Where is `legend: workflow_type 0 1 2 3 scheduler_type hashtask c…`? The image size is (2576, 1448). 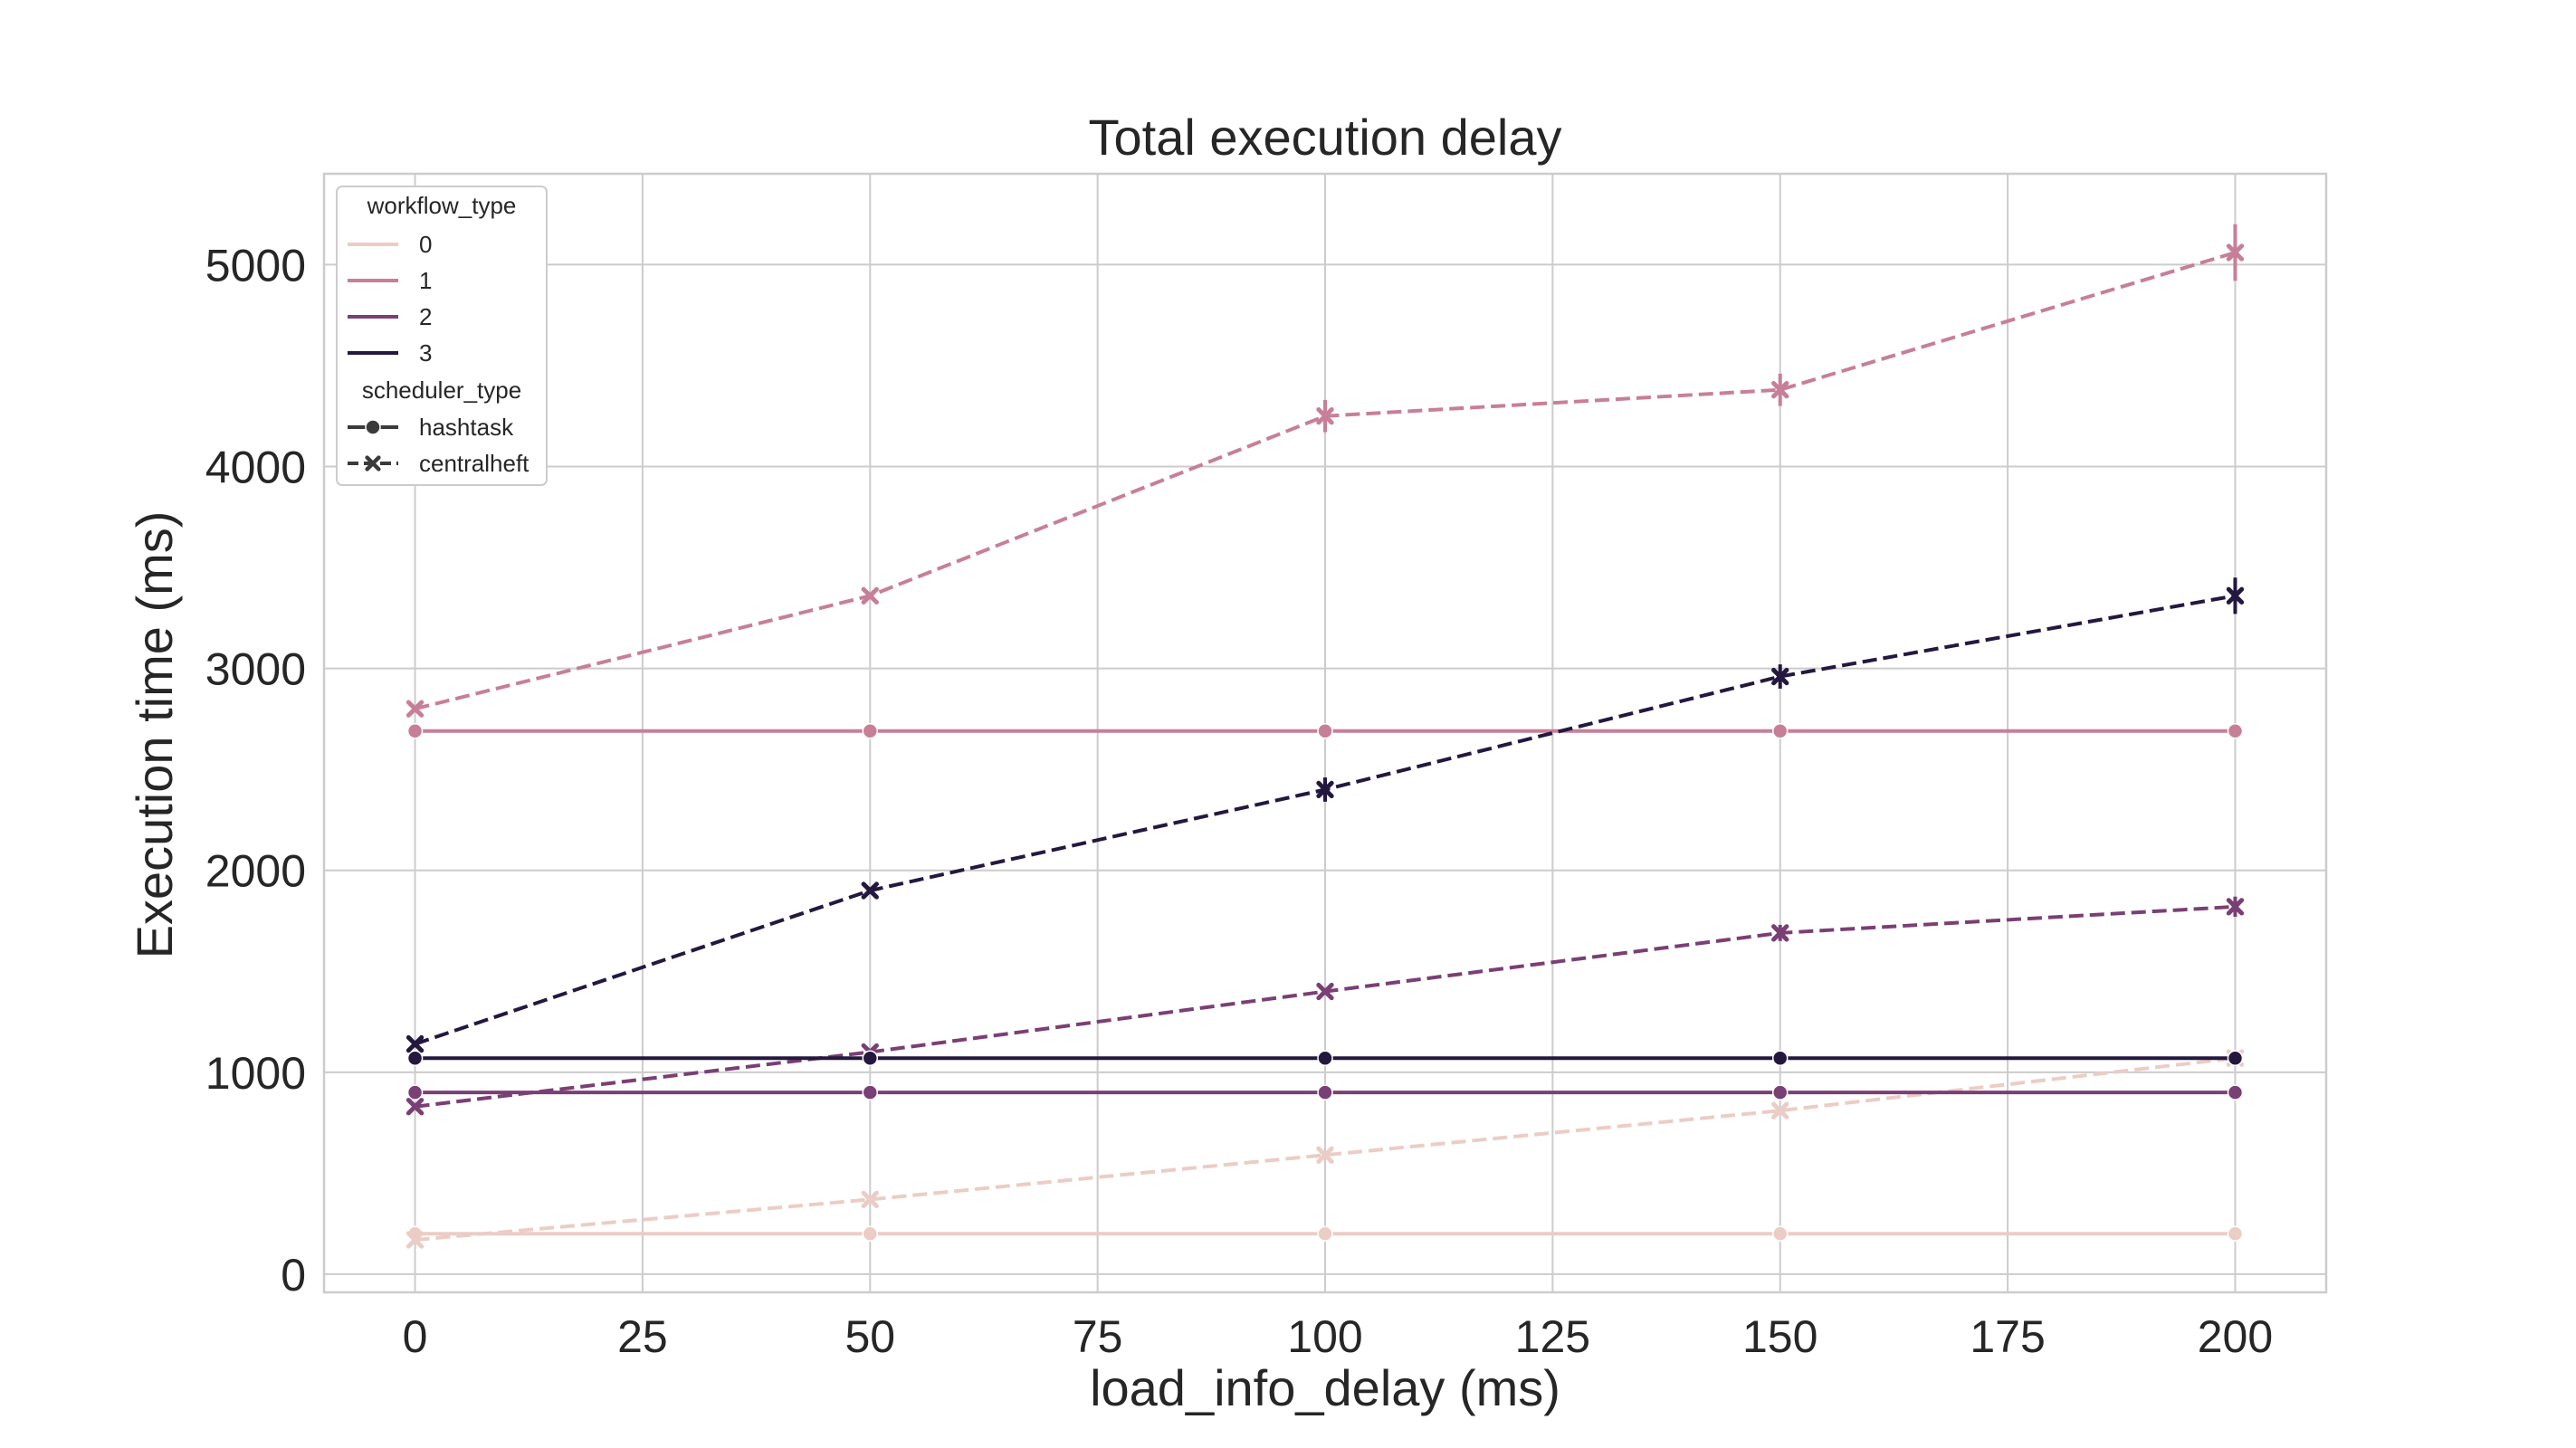 legend: workflow_type 0 1 2 3 scheduler_type hashtask c… is located at coordinates (442, 336).